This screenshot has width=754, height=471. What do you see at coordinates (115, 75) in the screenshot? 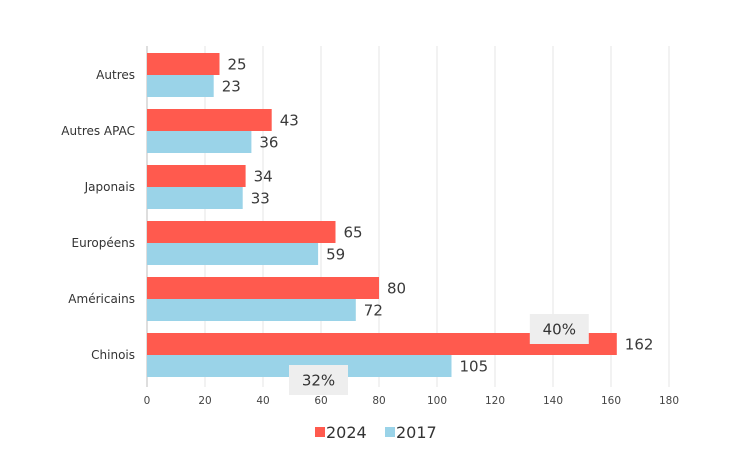
I see `category-label-autres: Autres` at bounding box center [115, 75].